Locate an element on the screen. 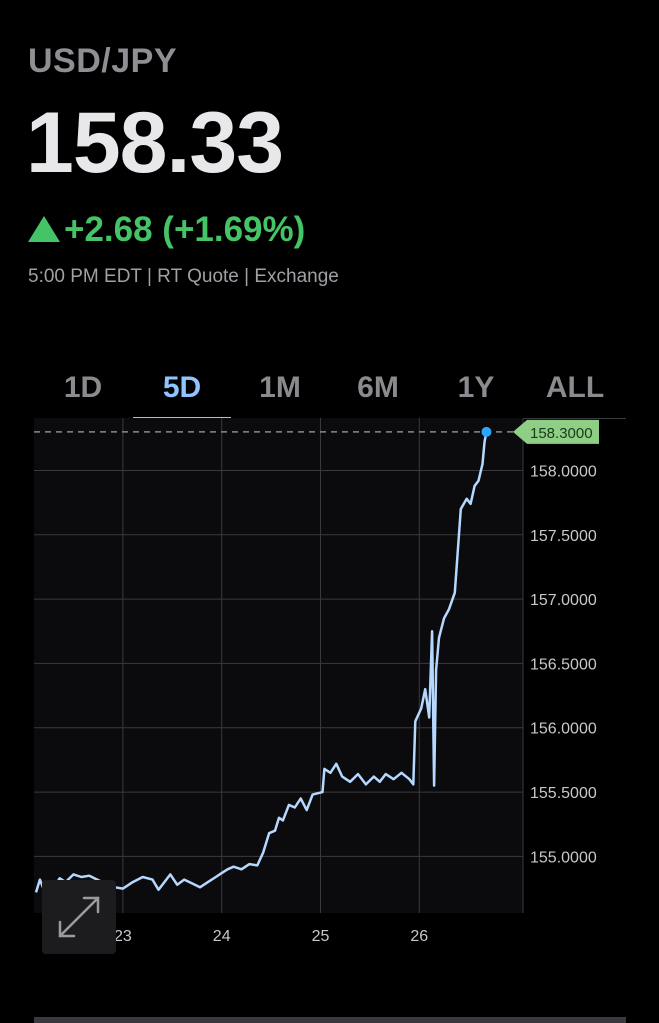 Image resolution: width=659 pixels, height=1023 pixels. price-change-text: +2.68 (+1.69%) is located at coordinates (185, 229).